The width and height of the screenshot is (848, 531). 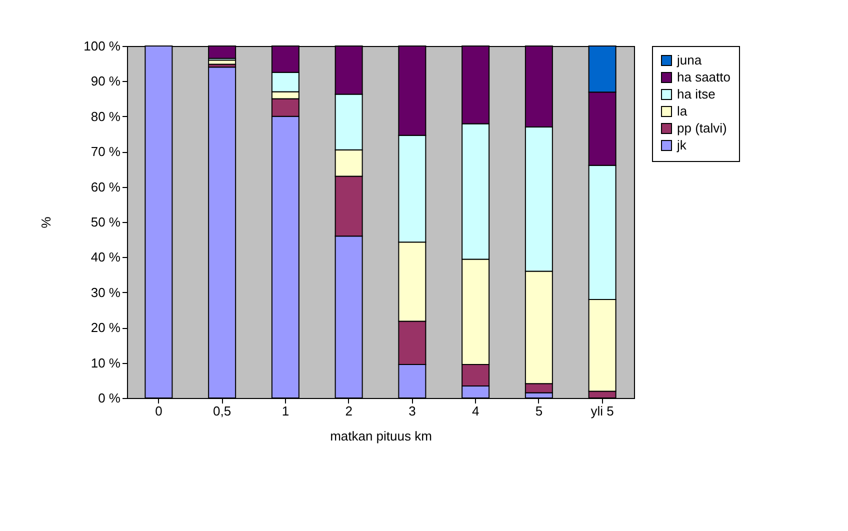 I want to click on x-tick-label: 5, so click(x=539, y=411).